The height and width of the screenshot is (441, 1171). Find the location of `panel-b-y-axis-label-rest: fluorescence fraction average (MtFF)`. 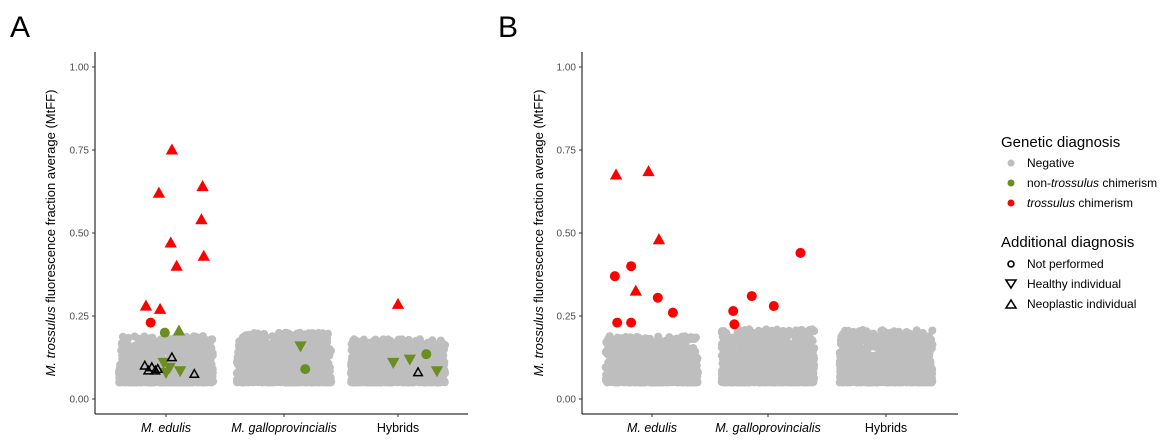

panel-b-y-axis-label-rest: fluorescence fraction average (MtFF) is located at coordinates (538, 198).